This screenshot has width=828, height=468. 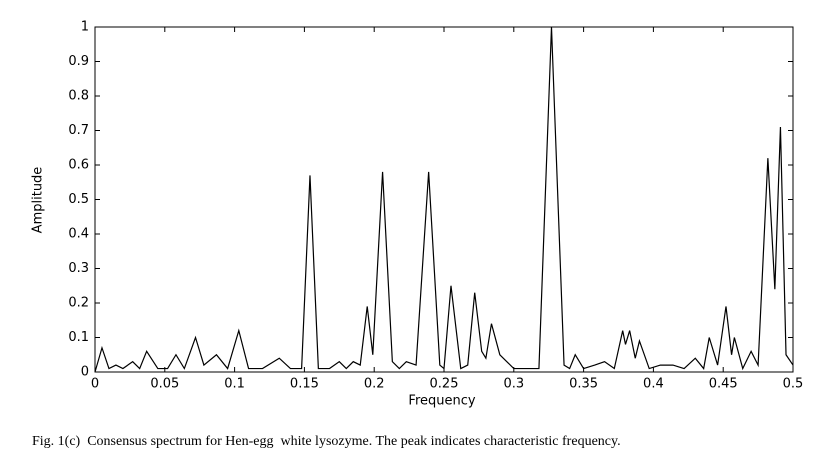 I want to click on y-tick-label: 0.6, so click(x=78, y=165).